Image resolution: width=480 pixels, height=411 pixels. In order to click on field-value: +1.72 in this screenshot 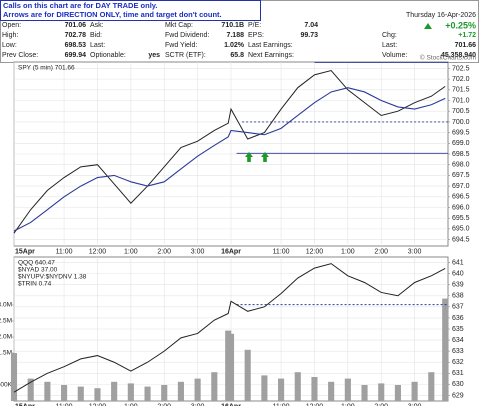, I will do `click(467, 35)`.